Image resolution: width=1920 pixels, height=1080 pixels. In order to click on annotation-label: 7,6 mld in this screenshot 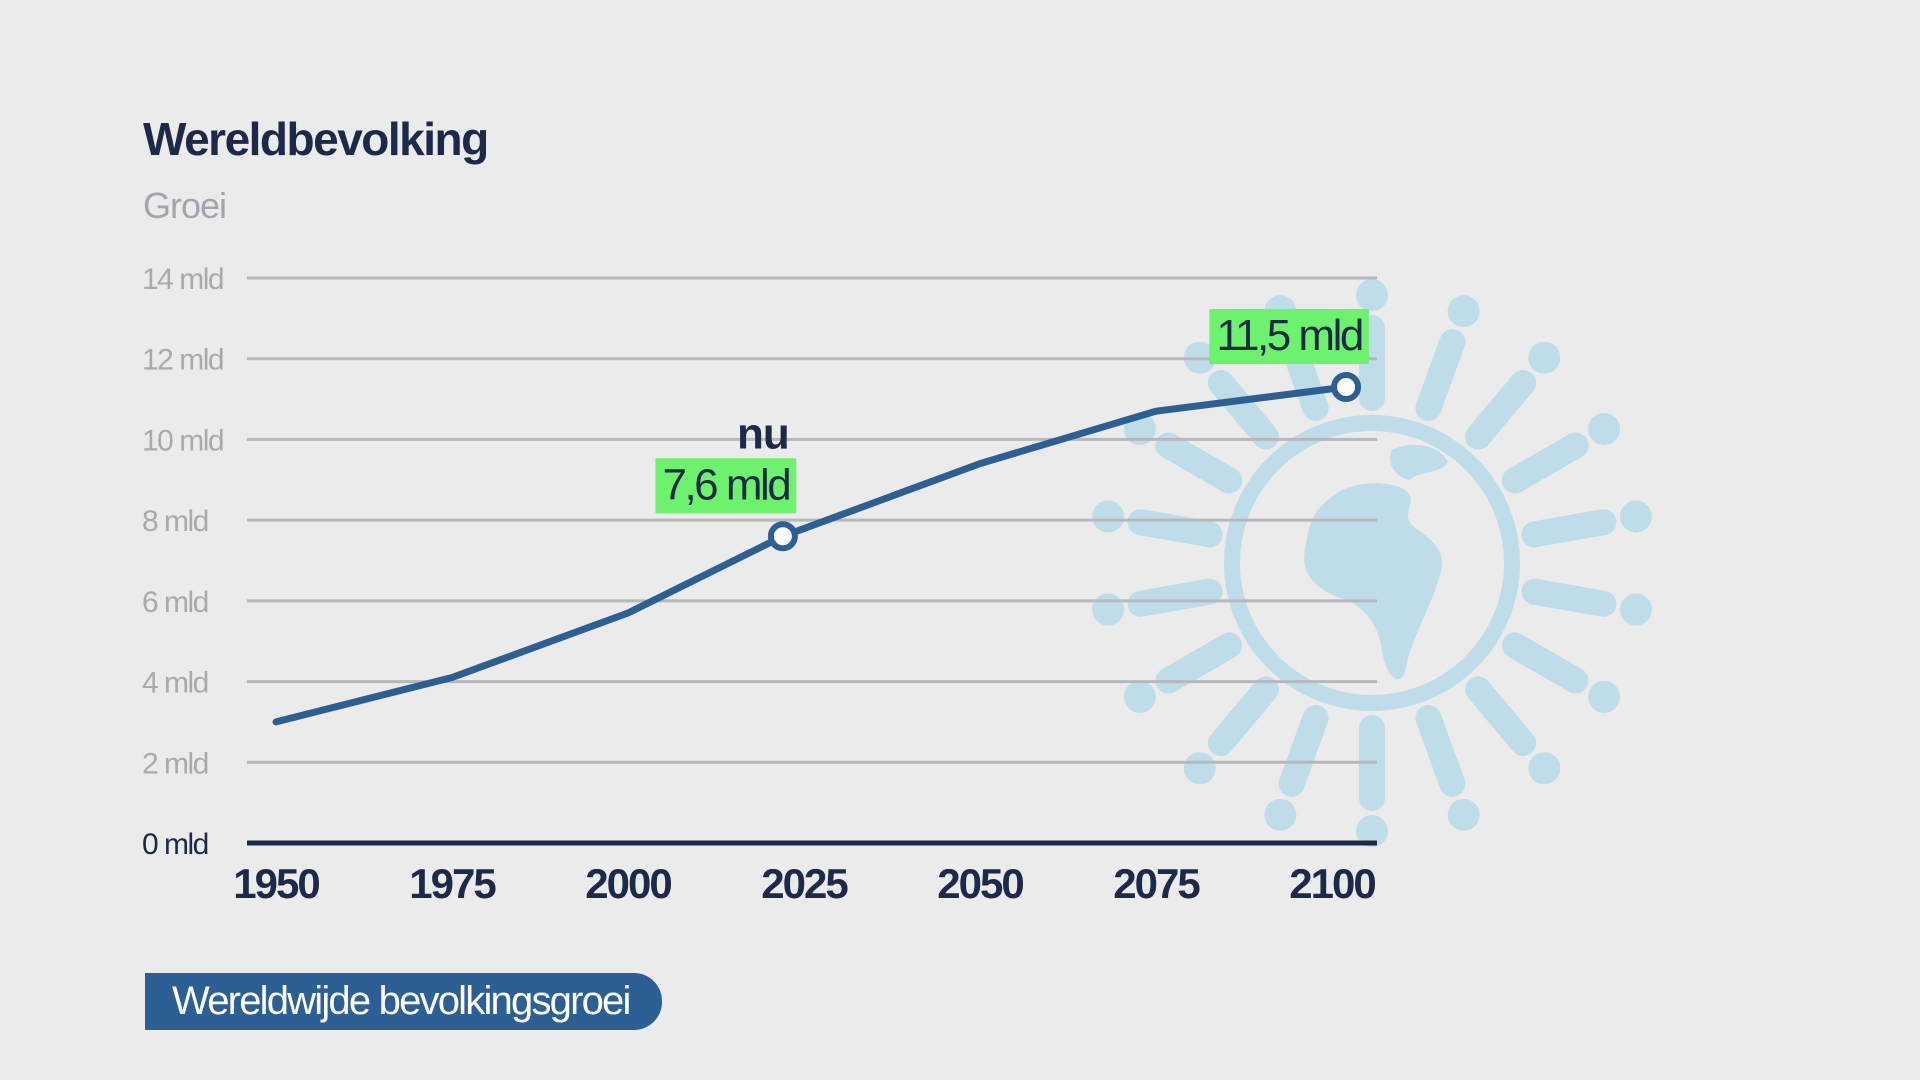, I will do `click(725, 484)`.